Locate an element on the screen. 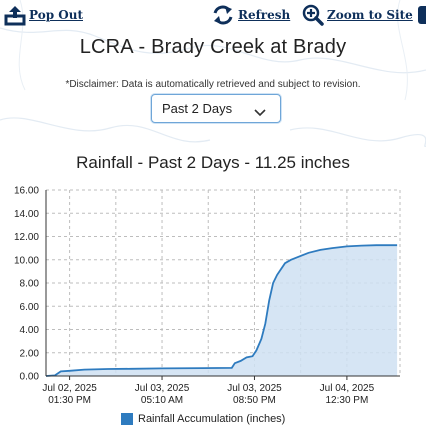  pop-out-button: Pop Out is located at coordinates (43, 15).